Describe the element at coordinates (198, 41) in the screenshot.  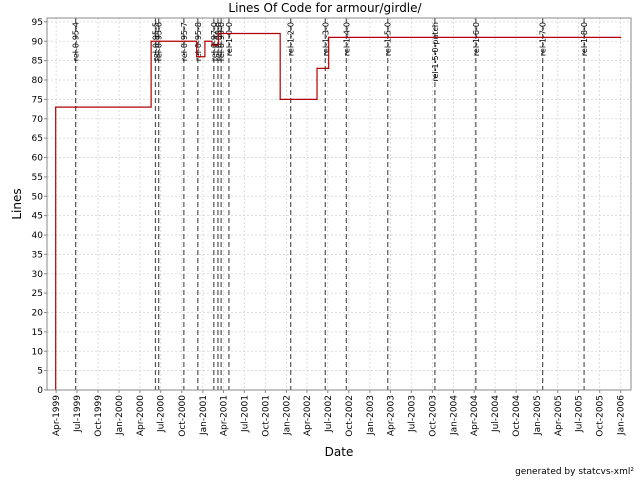
I see `release-marker-label: rel-0-95-8` at that location.